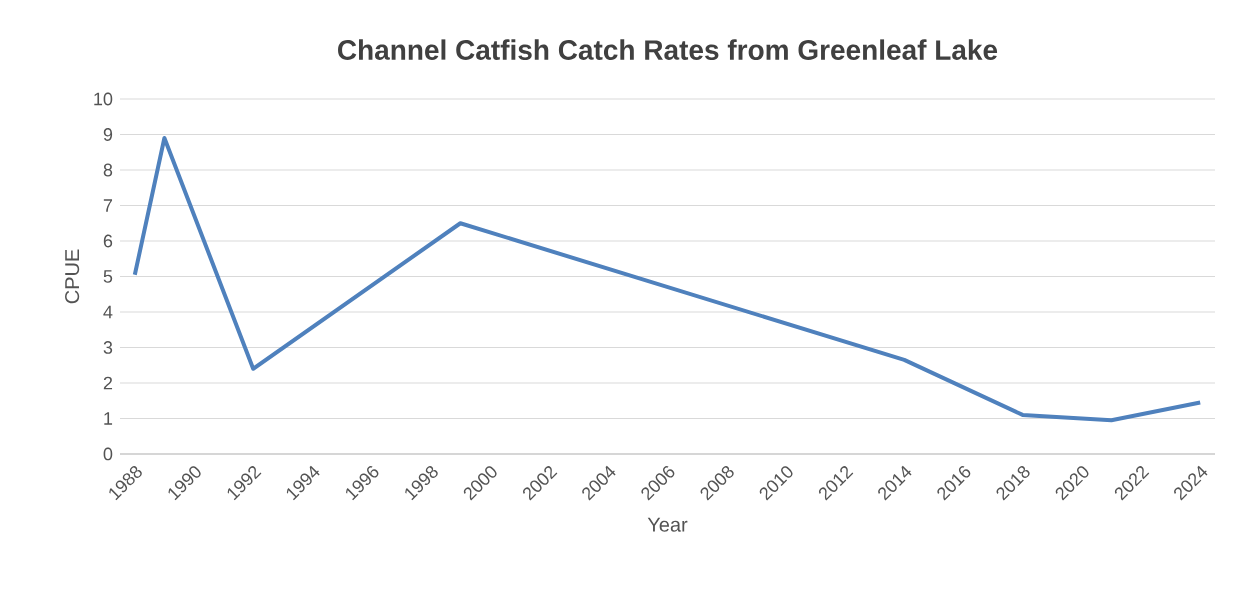 The height and width of the screenshot is (600, 1249). What do you see at coordinates (108, 347) in the screenshot?
I see `y-tick-label: 3` at bounding box center [108, 347].